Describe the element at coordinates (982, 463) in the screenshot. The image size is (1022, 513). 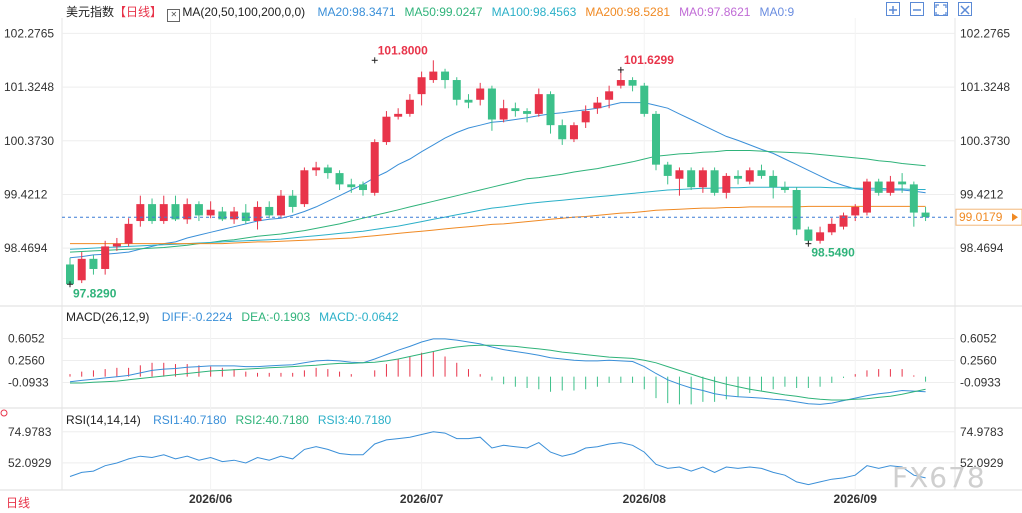
I see `rsi-tick-right: 52.0929` at that location.